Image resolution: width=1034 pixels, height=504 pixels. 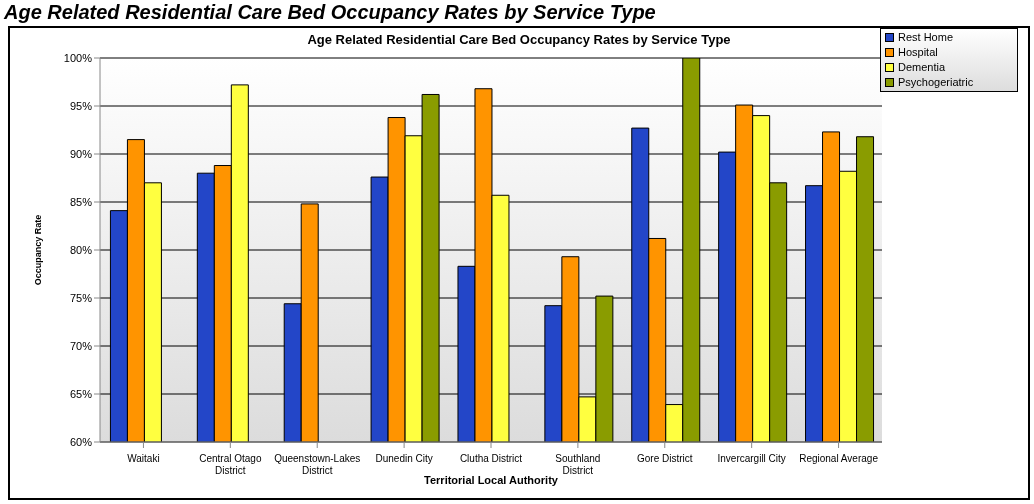 I want to click on legend-label: Hospital, so click(x=918, y=52).